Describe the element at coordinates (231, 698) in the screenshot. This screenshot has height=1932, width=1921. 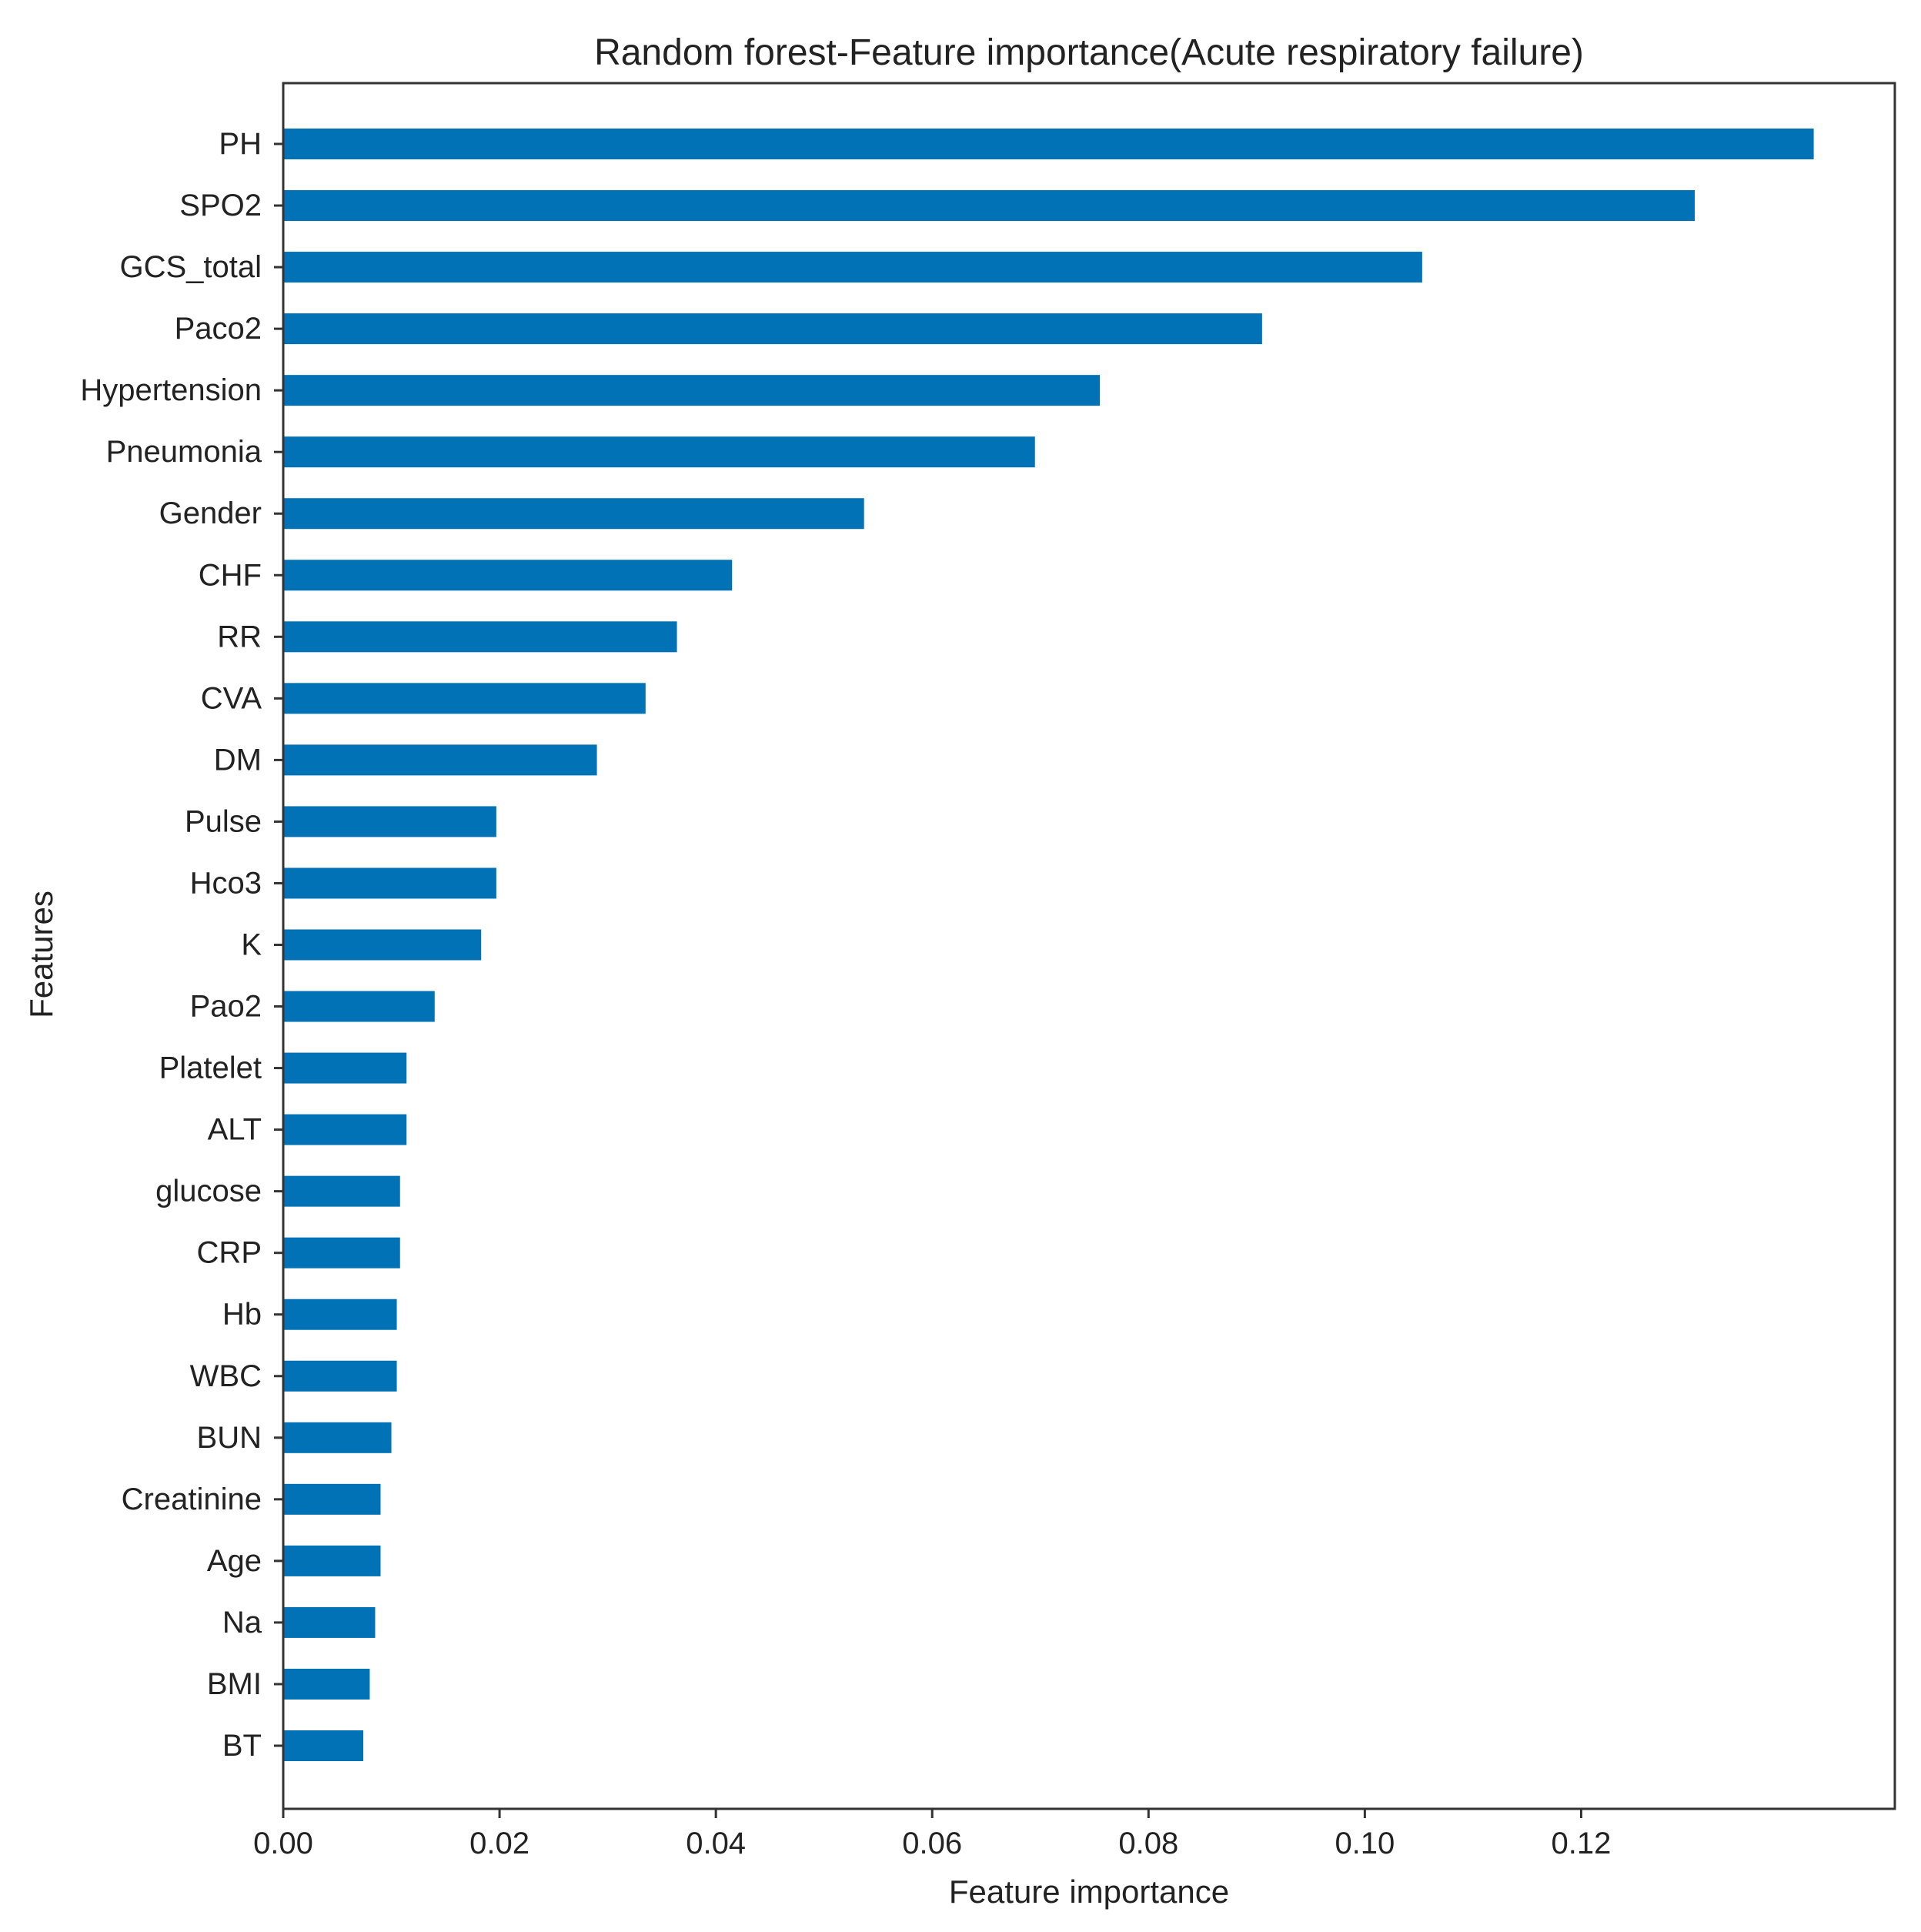
I see `y-tick-label-cva: CVA` at that location.